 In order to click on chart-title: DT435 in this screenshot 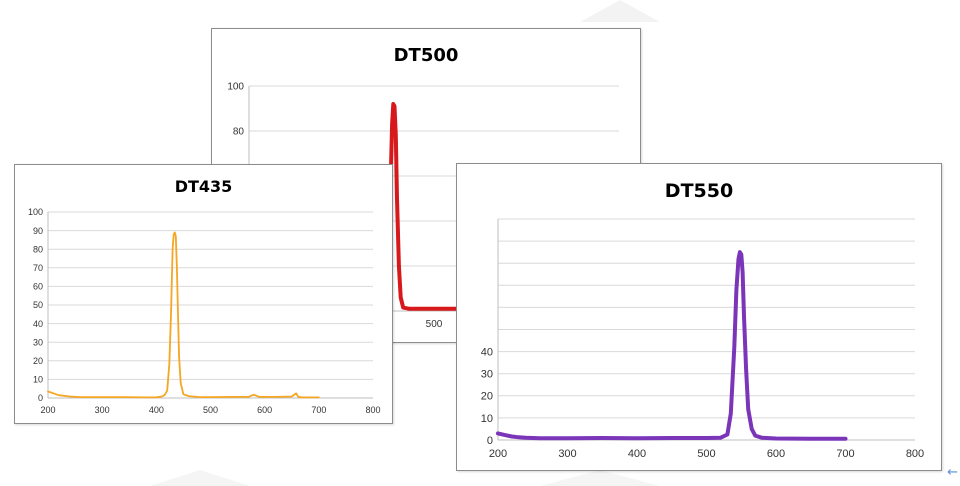, I will do `click(204, 186)`.